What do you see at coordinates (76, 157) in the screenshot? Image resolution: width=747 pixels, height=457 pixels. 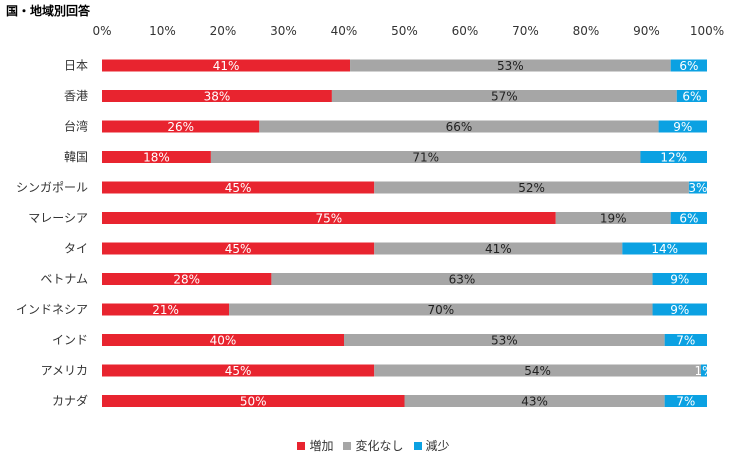 I see `category-label: 韓国` at bounding box center [76, 157].